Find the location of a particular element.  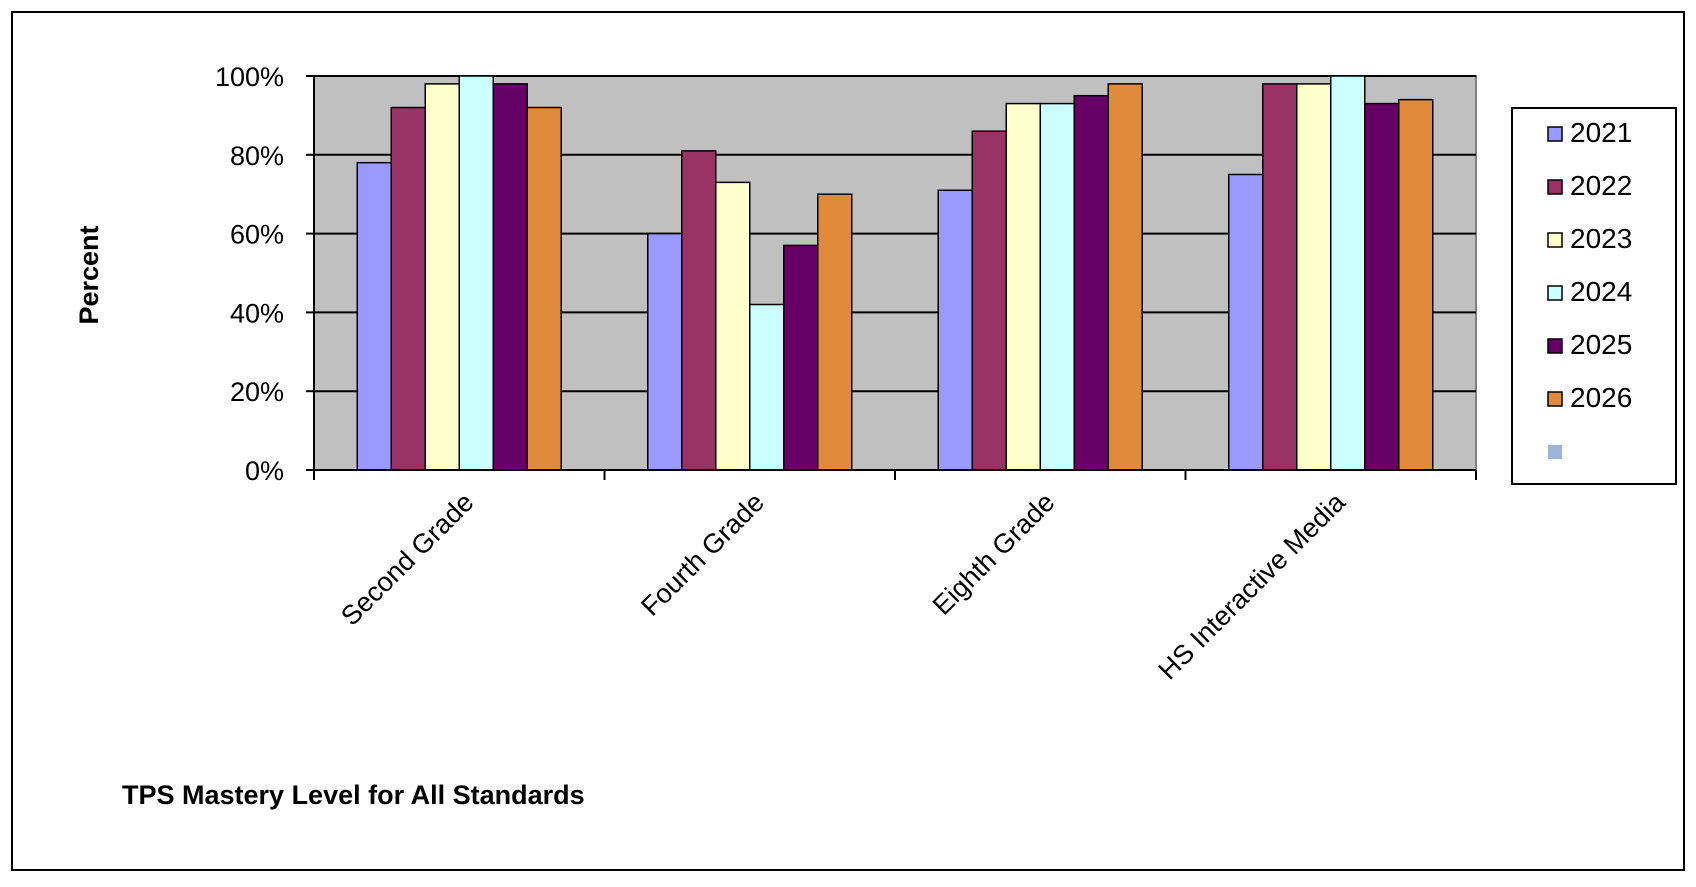

legend-label: 2026 is located at coordinates (1601, 397).